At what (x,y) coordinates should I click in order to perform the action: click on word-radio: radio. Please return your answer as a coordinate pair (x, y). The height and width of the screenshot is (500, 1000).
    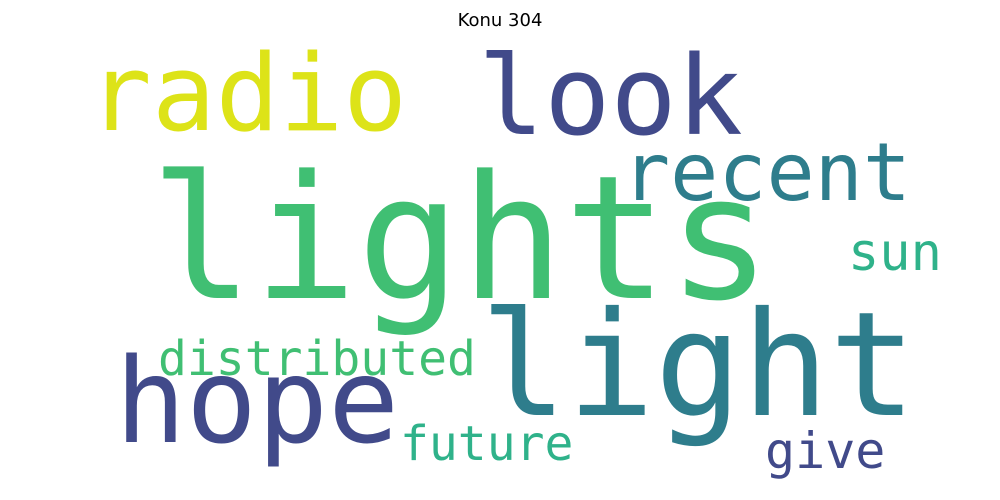
    Looking at the image, I should click on (247, 93).